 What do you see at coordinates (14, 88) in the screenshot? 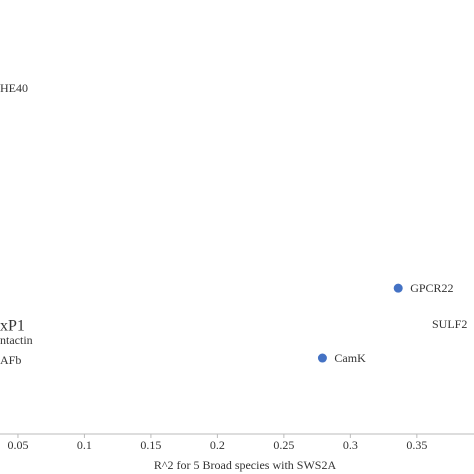
I see `cropped-label: HE40` at bounding box center [14, 88].